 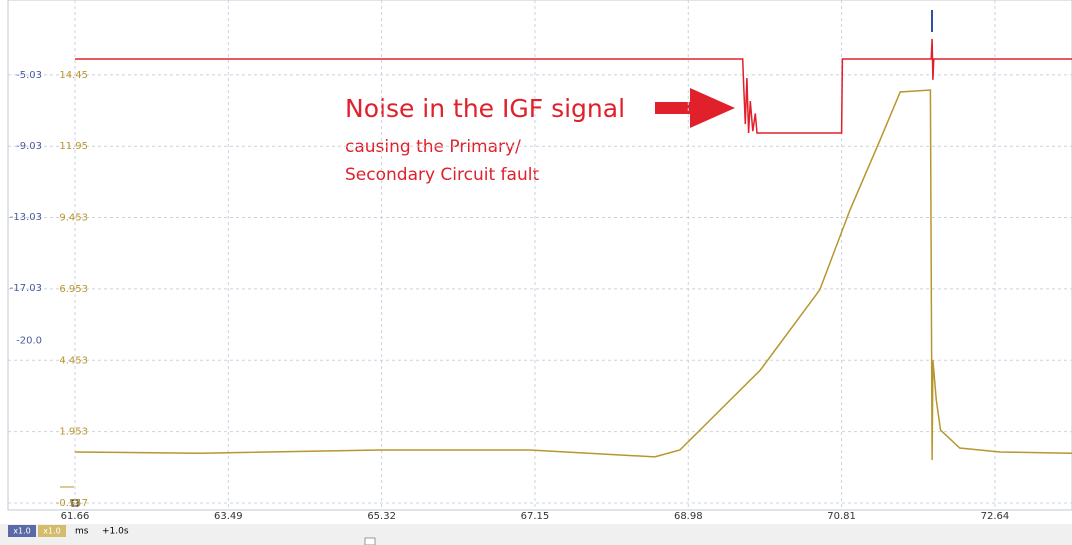 I want to click on arrow, so click(x=695, y=108).